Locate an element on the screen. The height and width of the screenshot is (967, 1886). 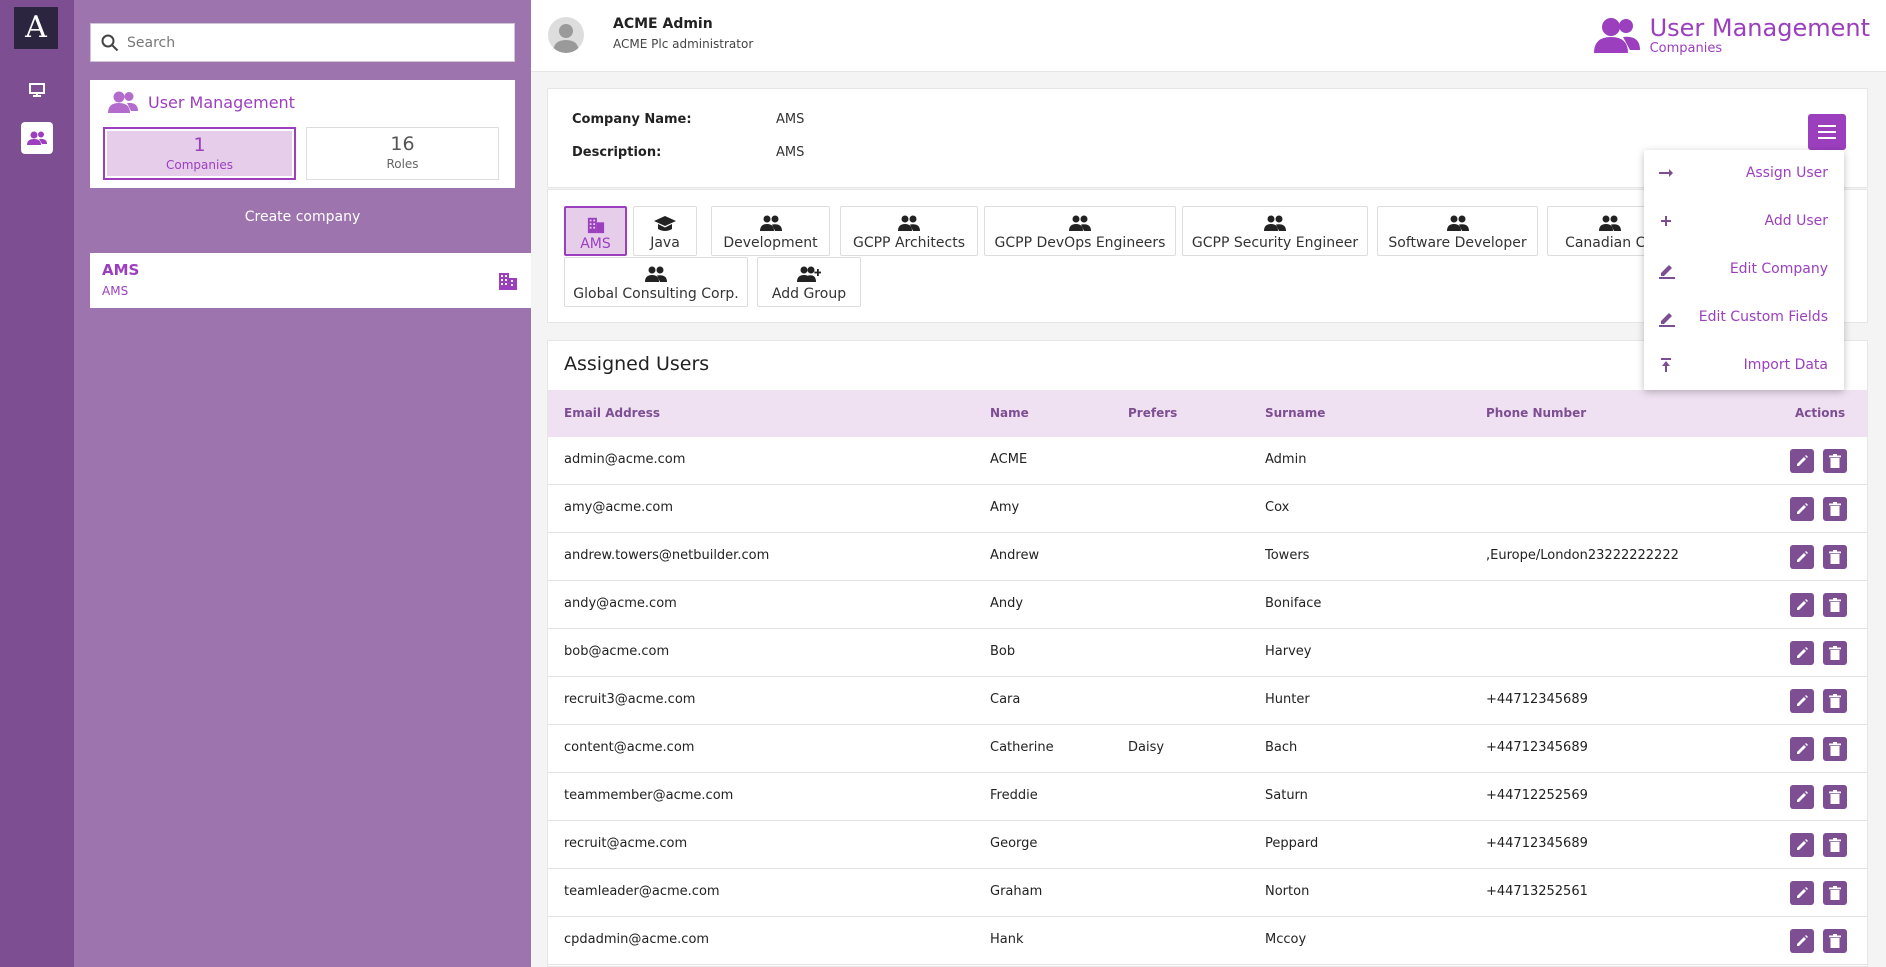
companies-label: Companies is located at coordinates (199, 165).